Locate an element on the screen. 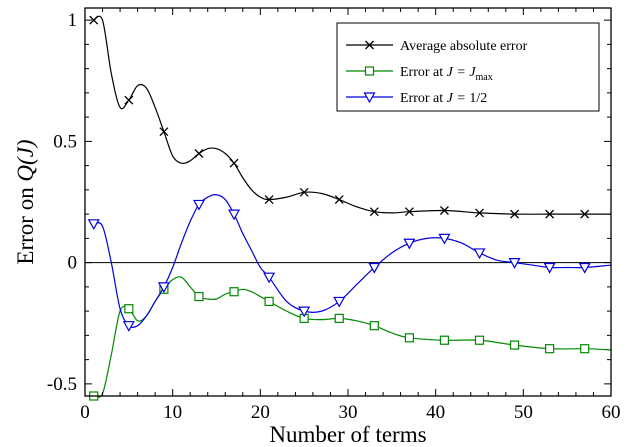  y-tick-label: 0 is located at coordinates (73, 263).